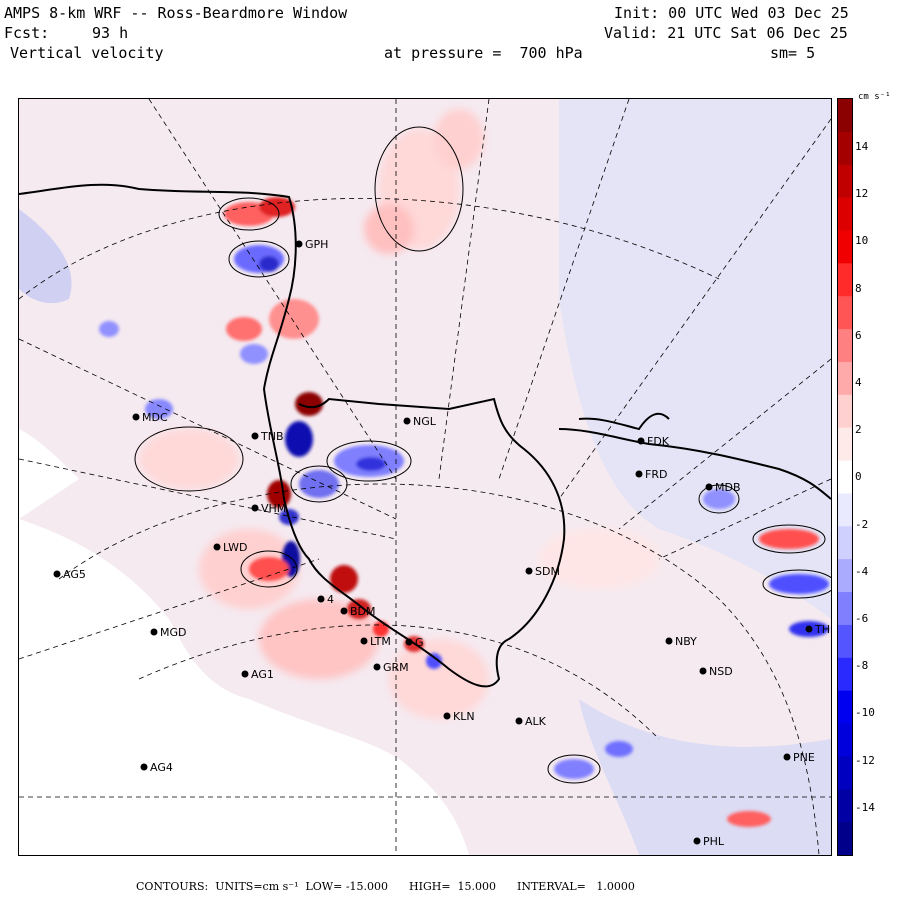 Image resolution: width=900 pixels, height=900 pixels. Describe the element at coordinates (483, 53) in the screenshot. I see `pressure-level: at pressure = 700 hPa` at that location.